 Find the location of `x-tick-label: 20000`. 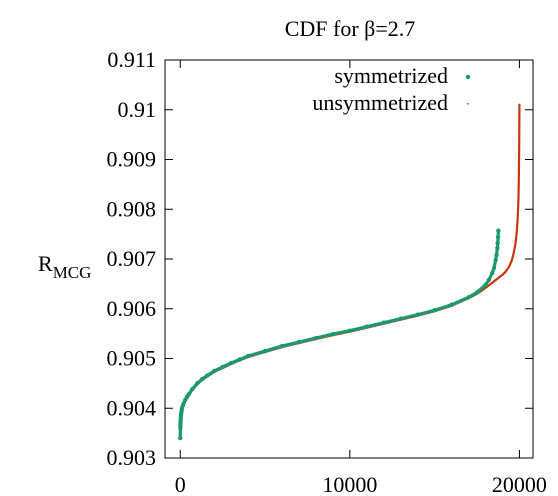

x-tick-label: 20000 is located at coordinates (519, 484).